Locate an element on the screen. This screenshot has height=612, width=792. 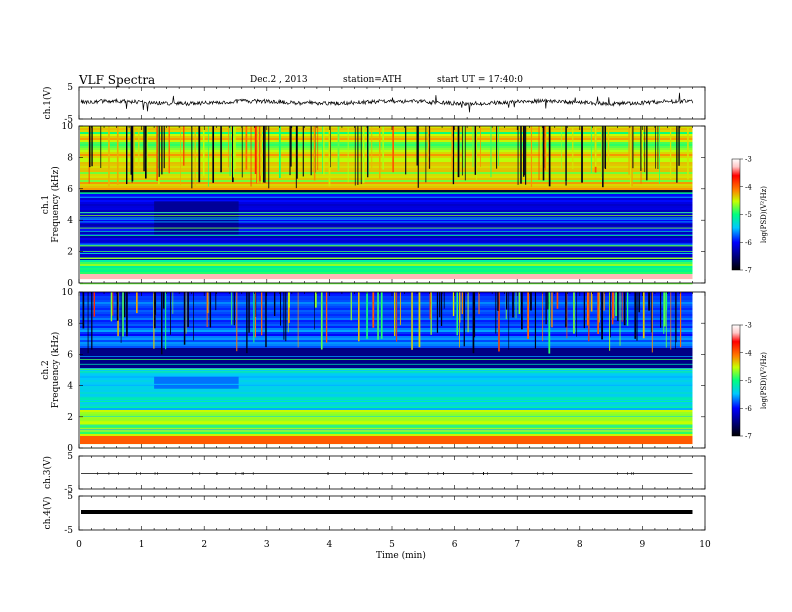
x-tick-label: 1 is located at coordinates (142, 545).